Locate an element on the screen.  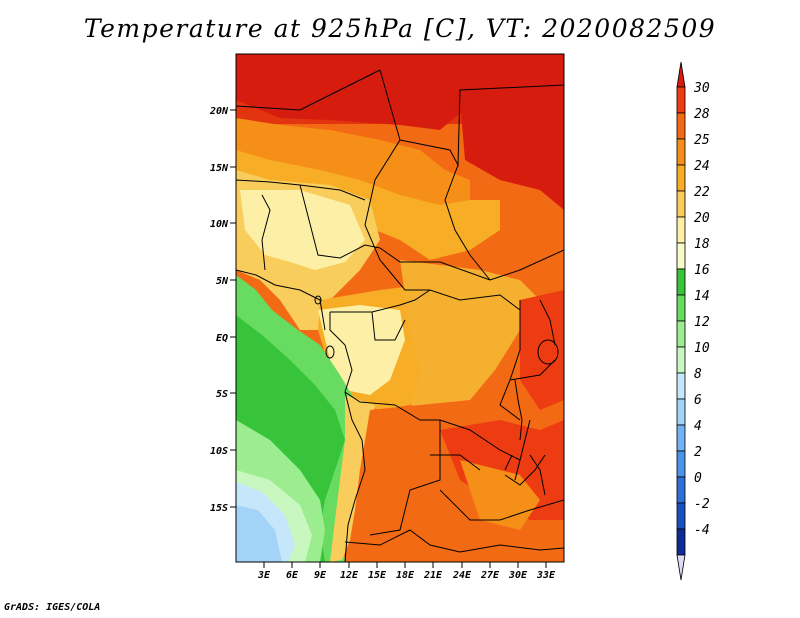
colorbar-label: 18 is located at coordinates (702, 244).